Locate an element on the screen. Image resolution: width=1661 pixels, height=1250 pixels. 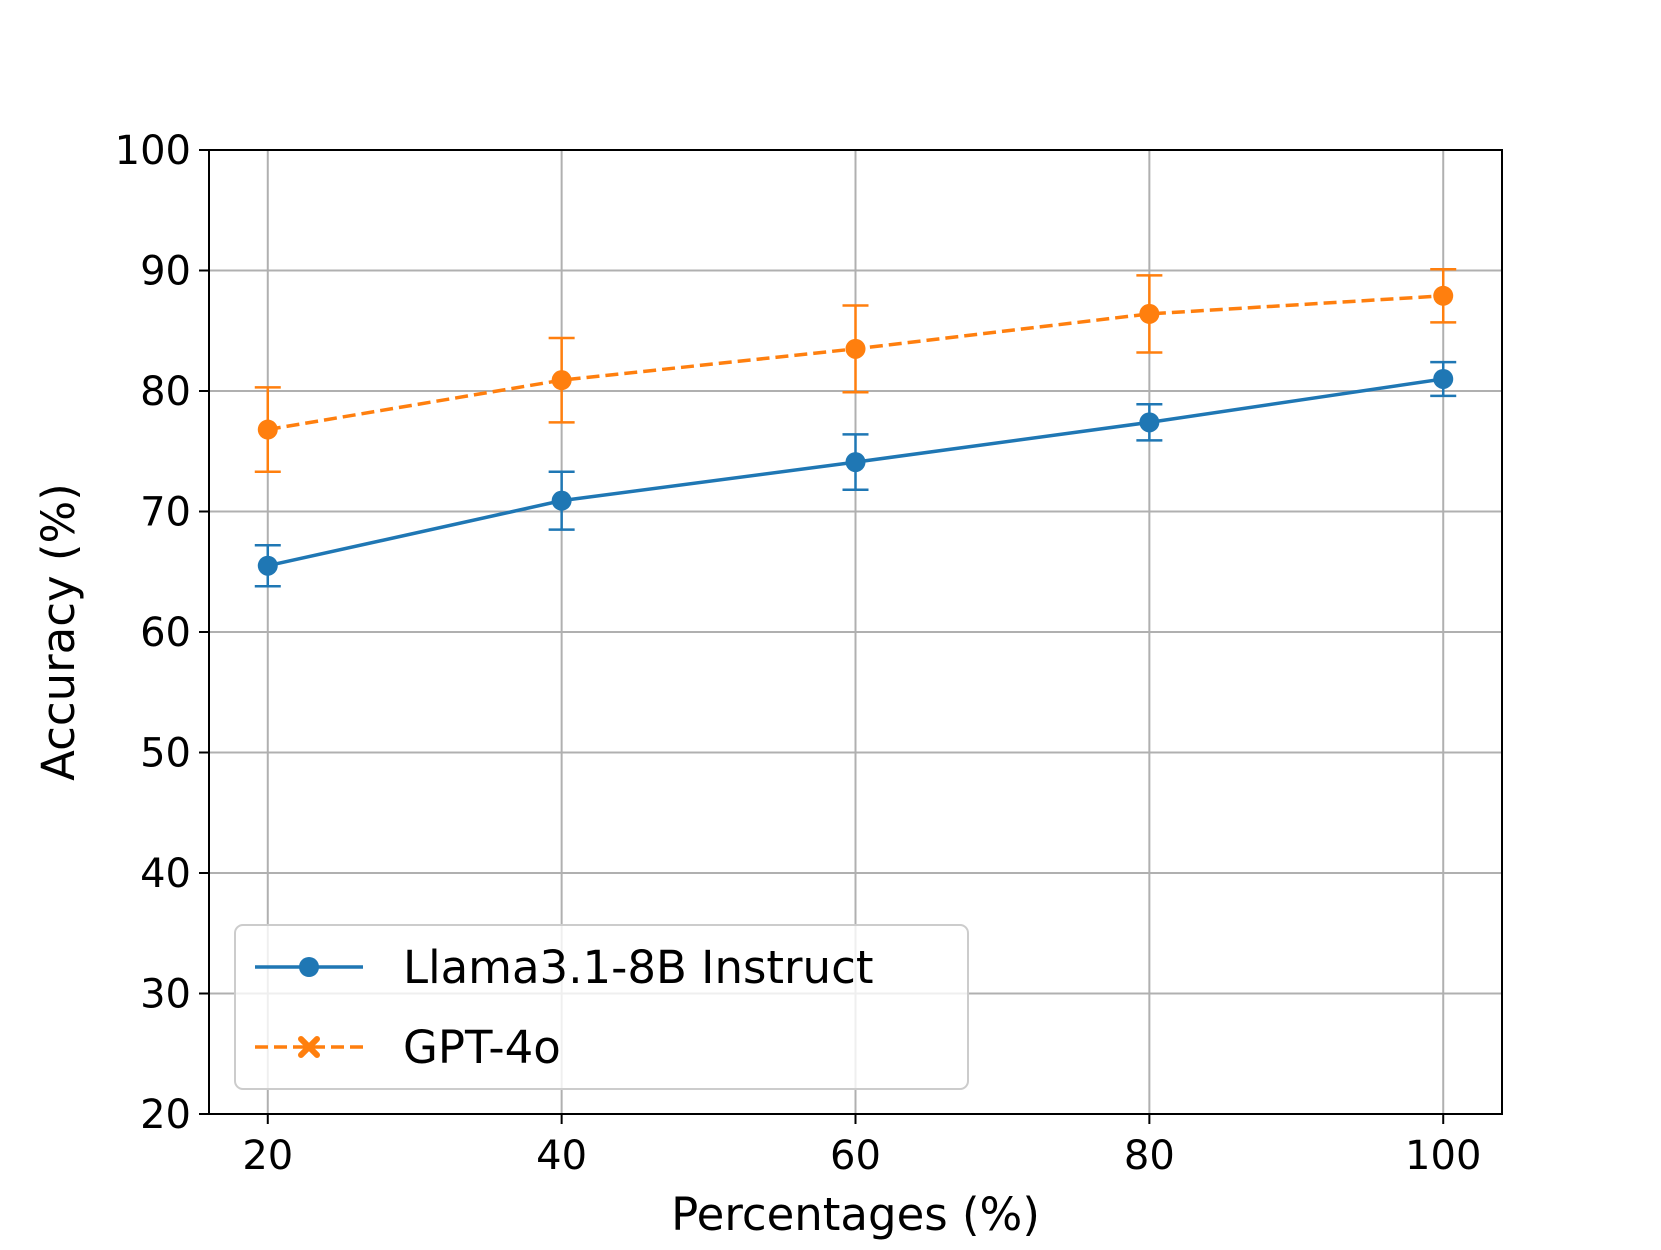
legend-item: Llama3.1-8B Instruct is located at coordinates (564, 967).